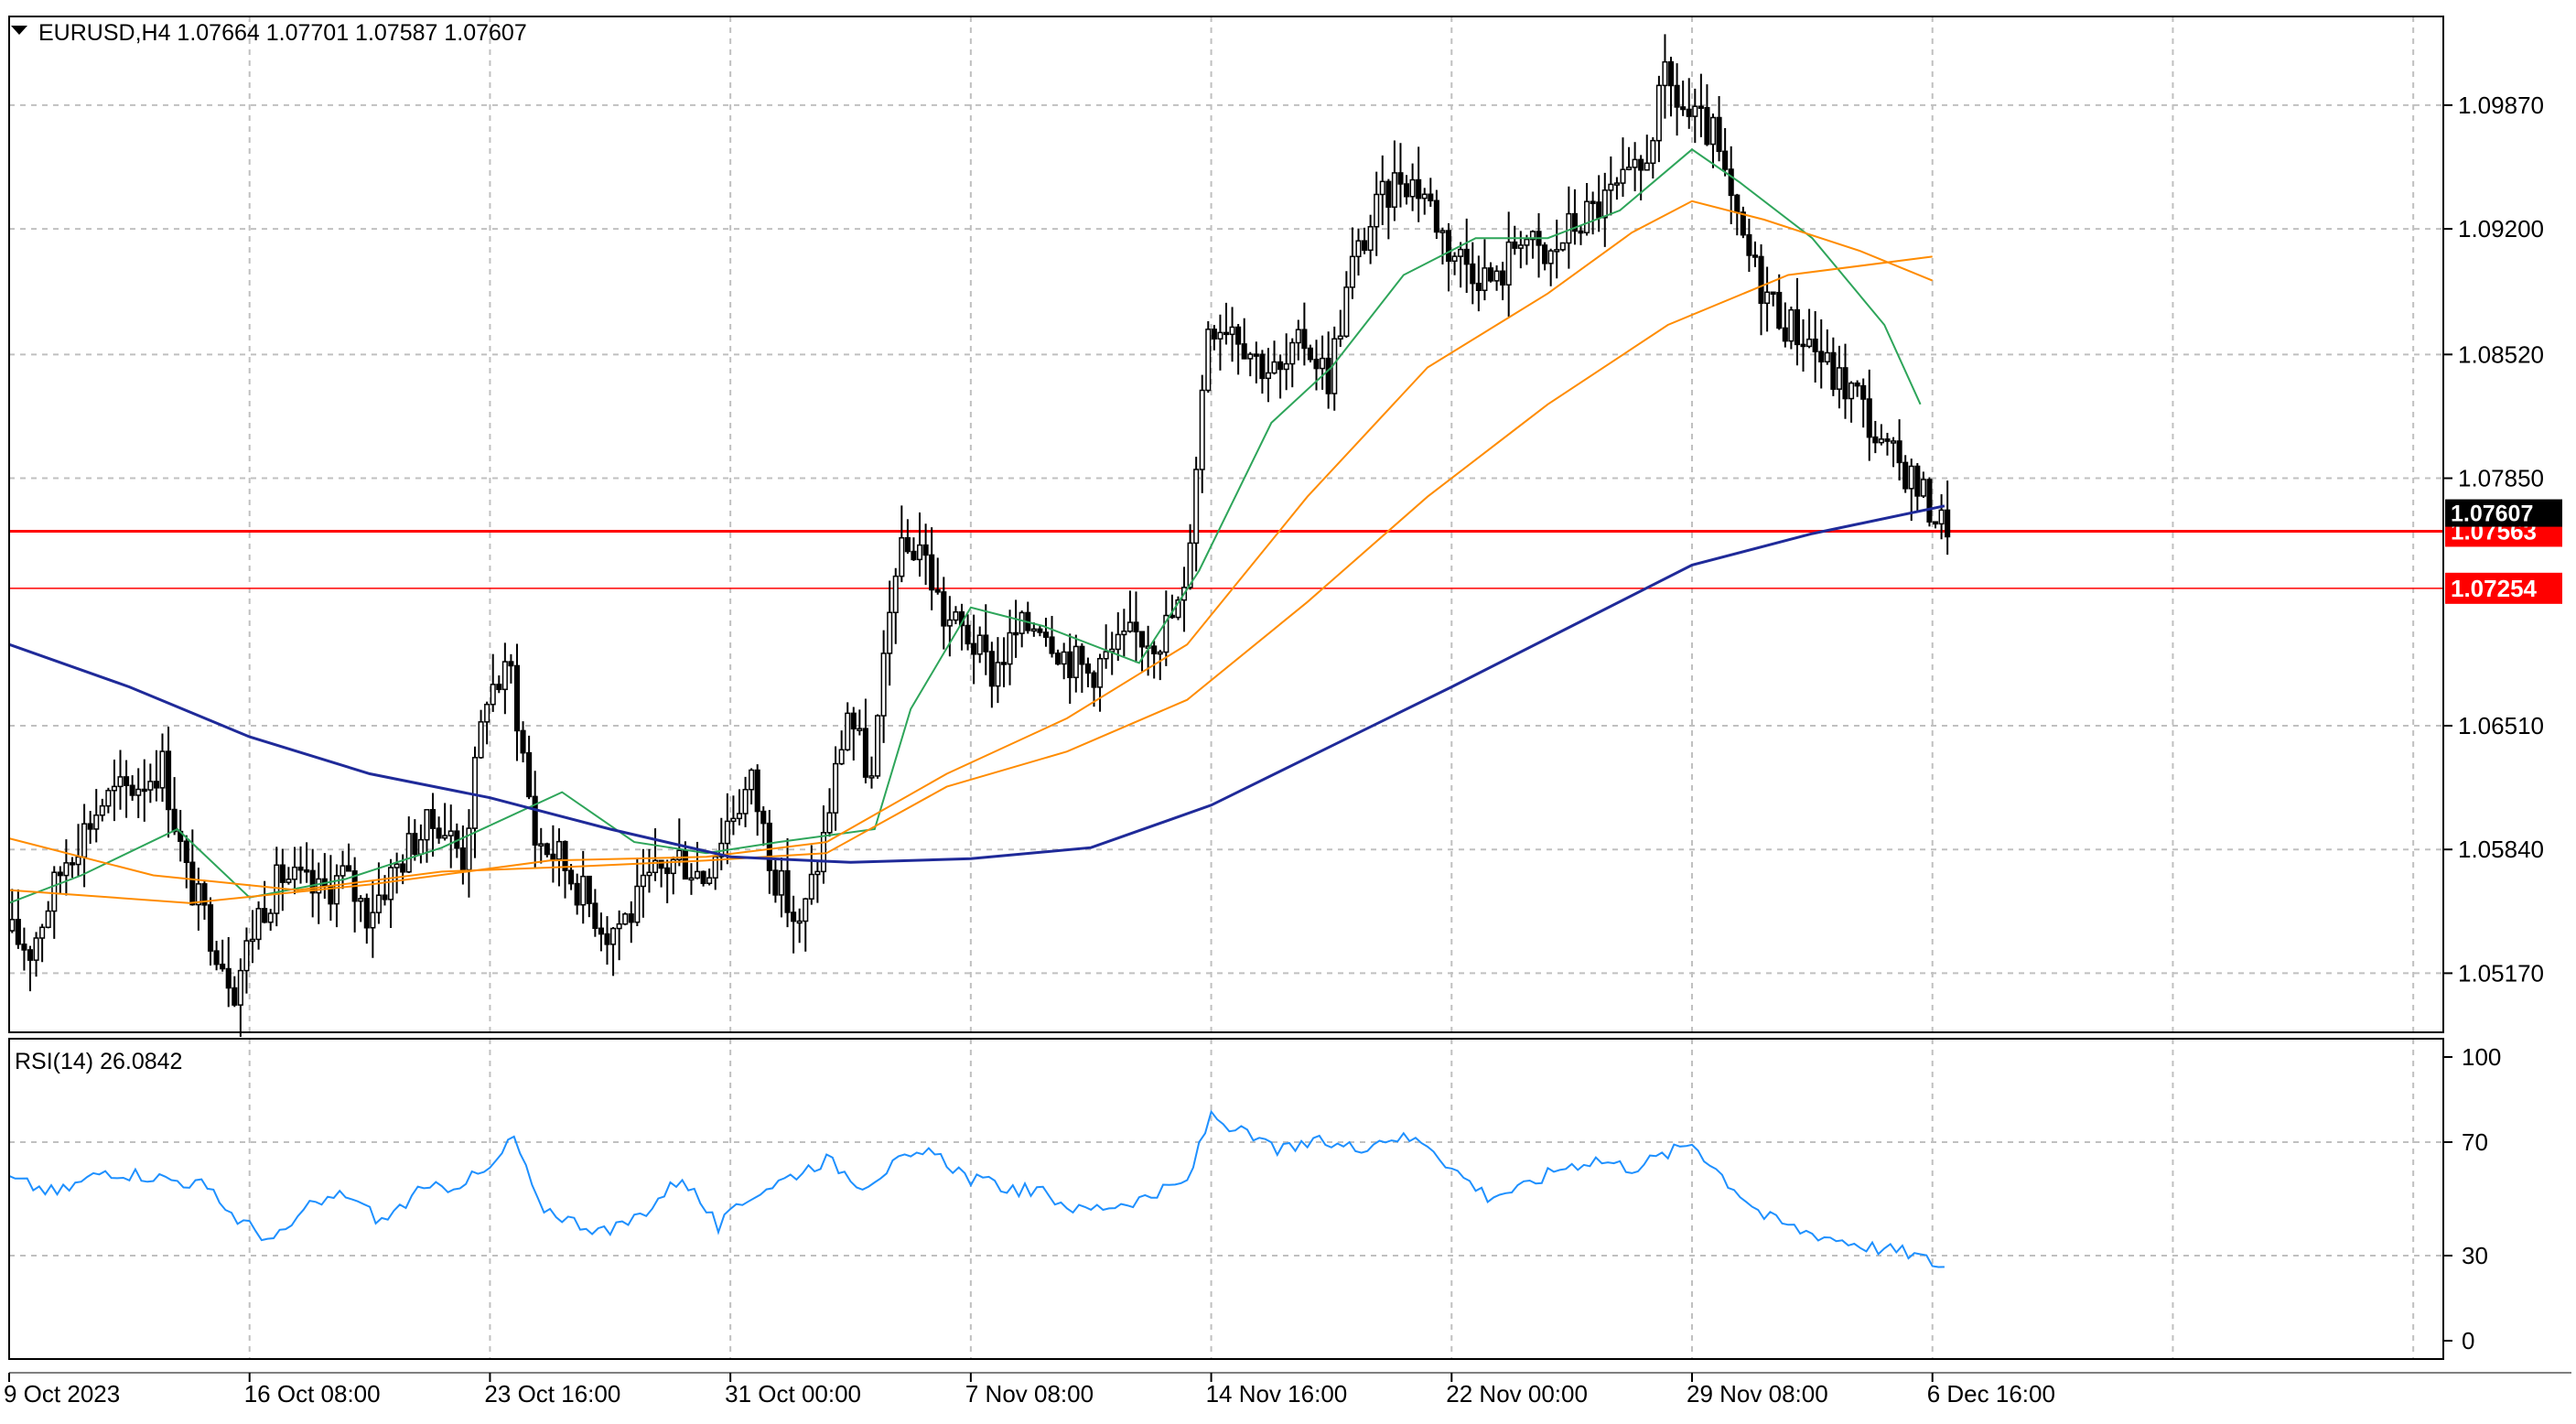 This screenshot has height=1424, width=2576. What do you see at coordinates (1517, 1394) in the screenshot?
I see `time-tick-label: 22 Nov 00:00` at bounding box center [1517, 1394].